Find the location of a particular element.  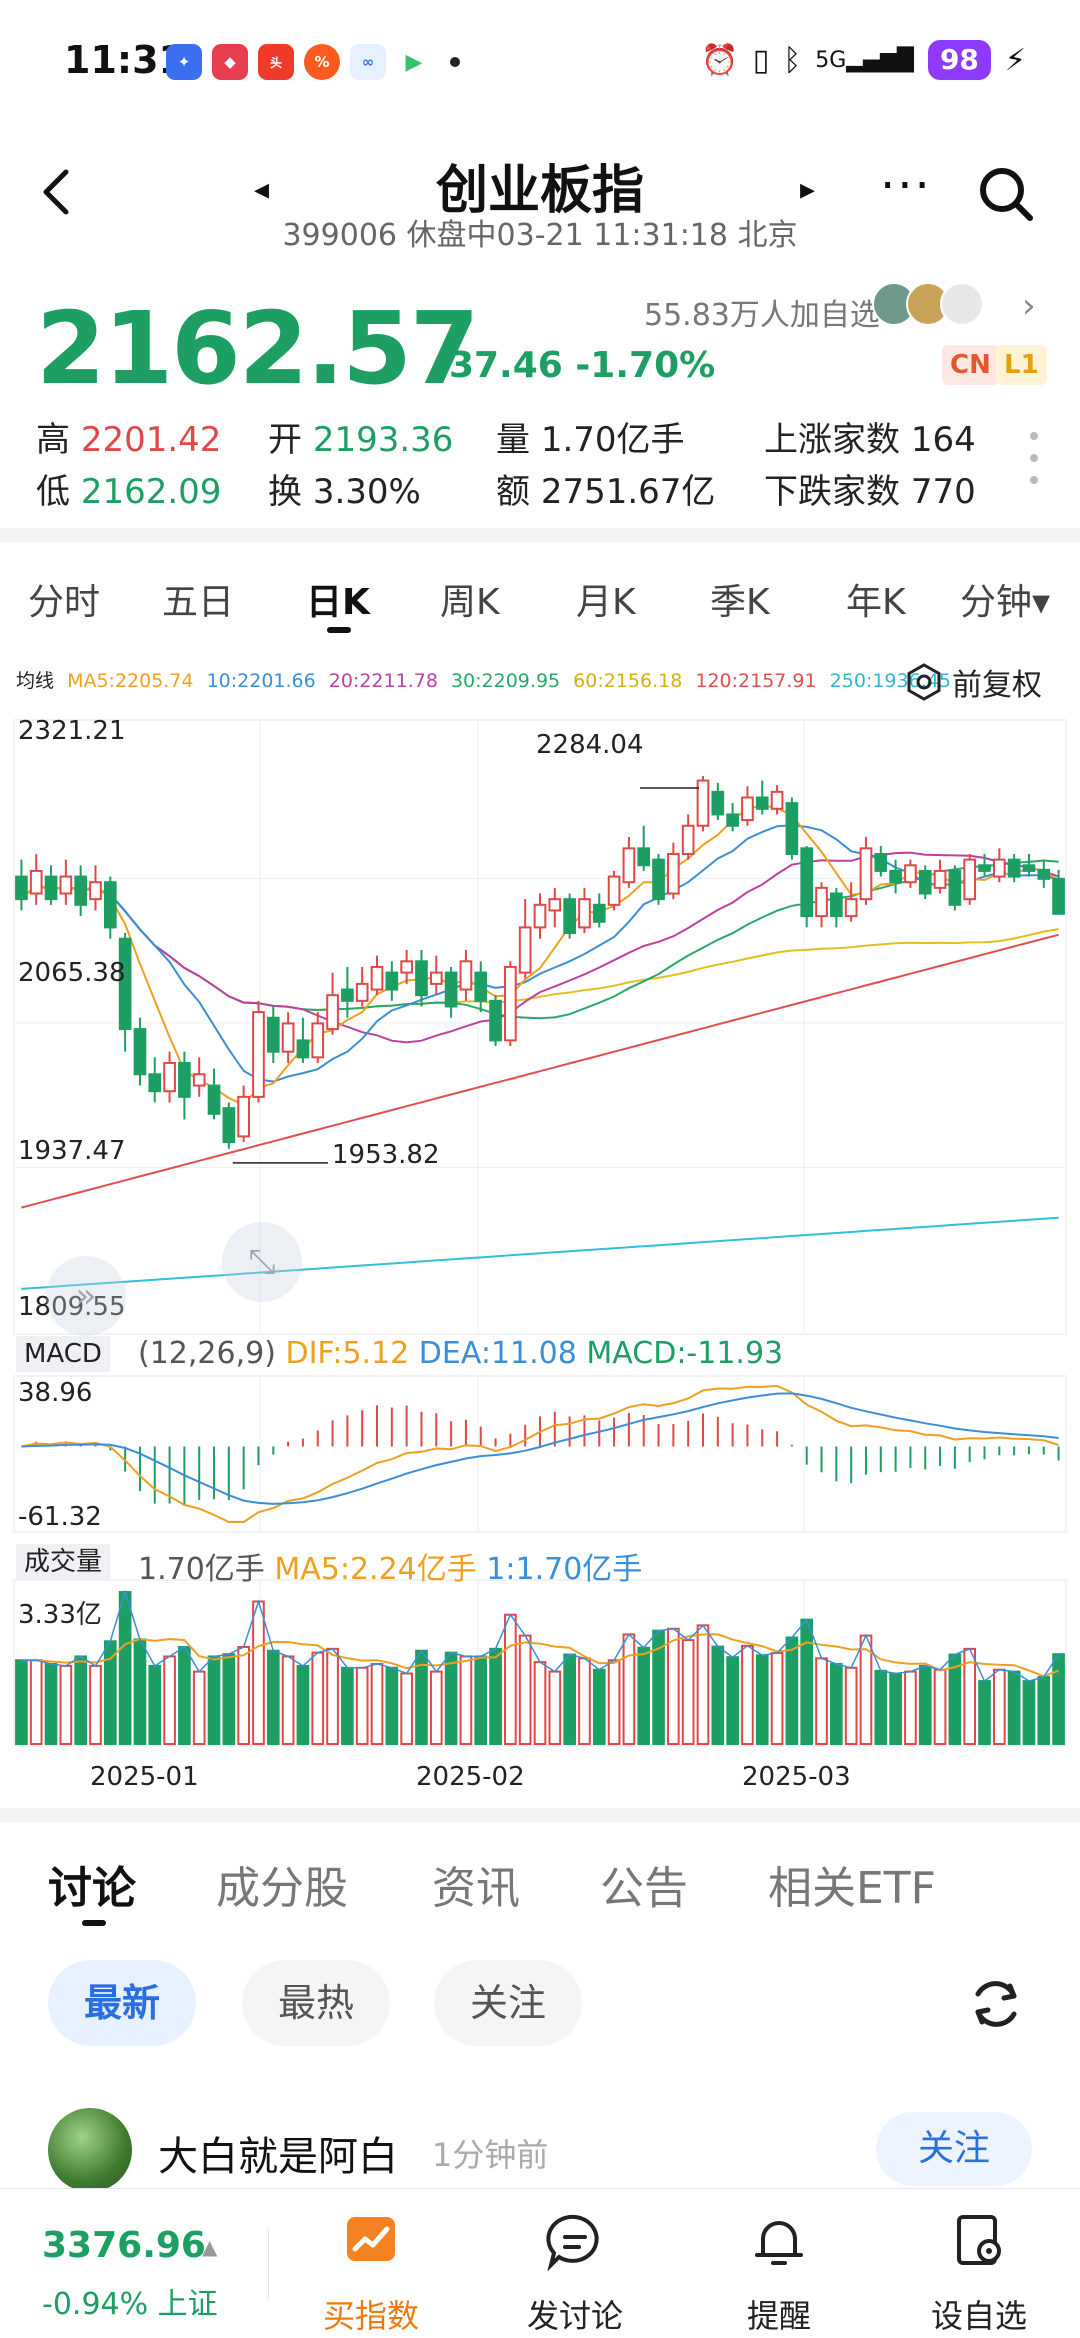

low-annotation: 1953.82 is located at coordinates (386, 1155).